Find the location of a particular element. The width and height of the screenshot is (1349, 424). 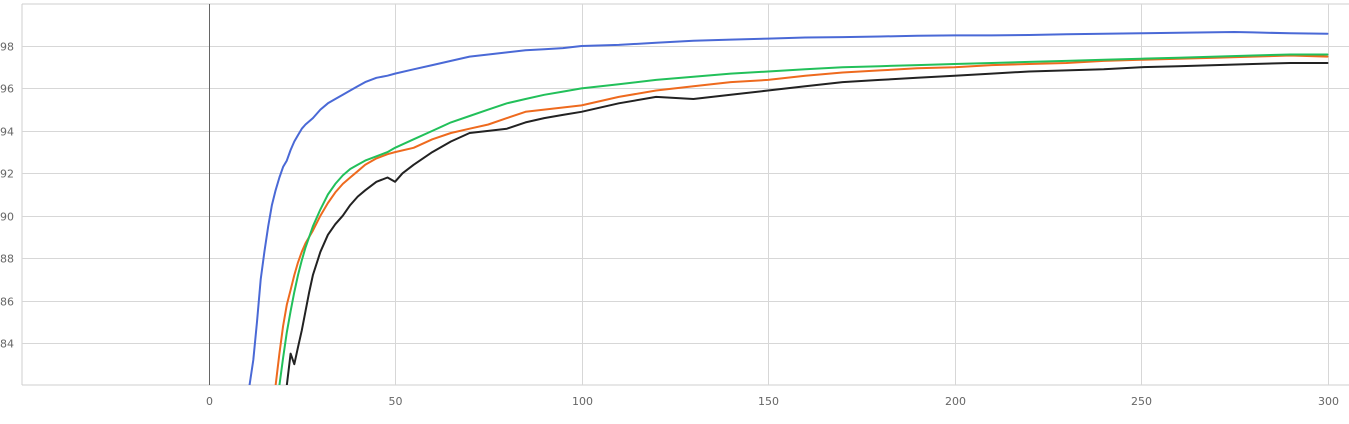

x-tick-label-250: 250 is located at coordinates (1141, 401).